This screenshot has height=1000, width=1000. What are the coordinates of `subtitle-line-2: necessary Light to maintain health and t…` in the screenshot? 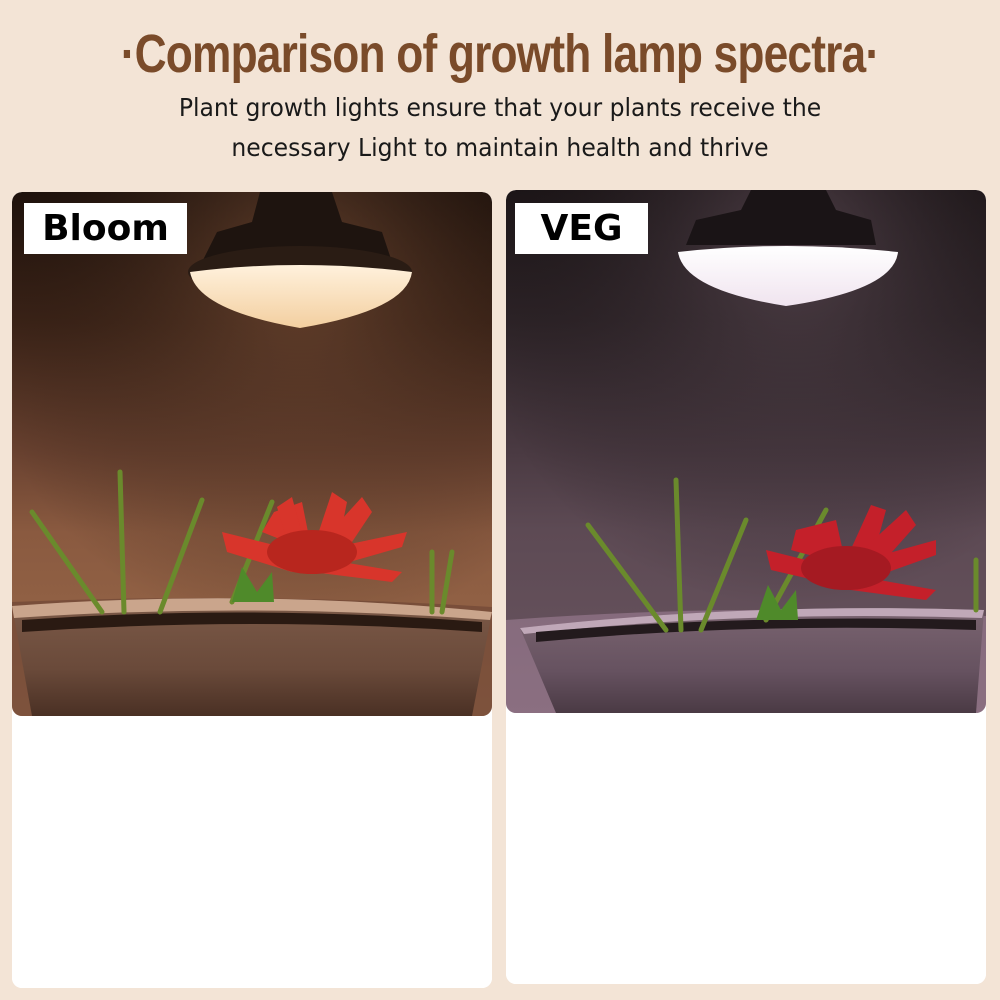 It's located at (500, 147).